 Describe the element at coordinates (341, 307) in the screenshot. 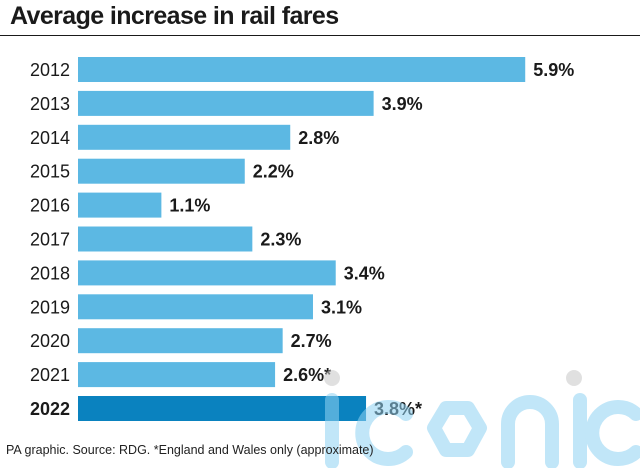

I see `value-label-2019: 3.1%` at that location.